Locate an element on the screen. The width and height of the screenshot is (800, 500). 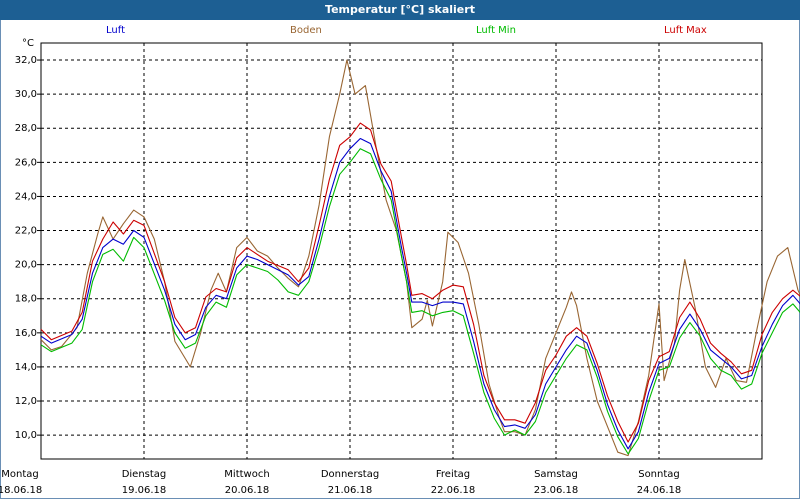
y-axis-unit-label: °C is located at coordinates (28, 43).